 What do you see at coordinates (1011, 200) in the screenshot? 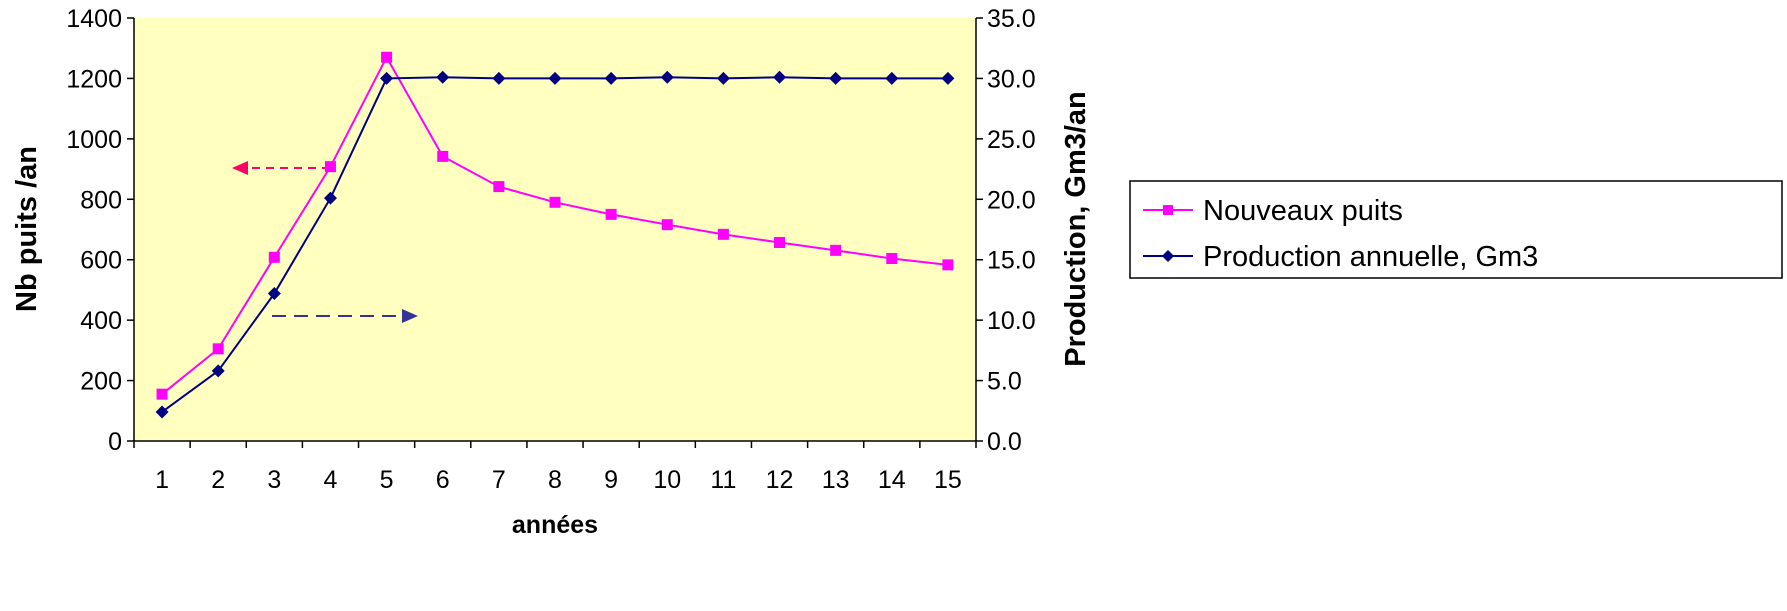
I see `right-tick-label: 20.0` at bounding box center [1011, 200].